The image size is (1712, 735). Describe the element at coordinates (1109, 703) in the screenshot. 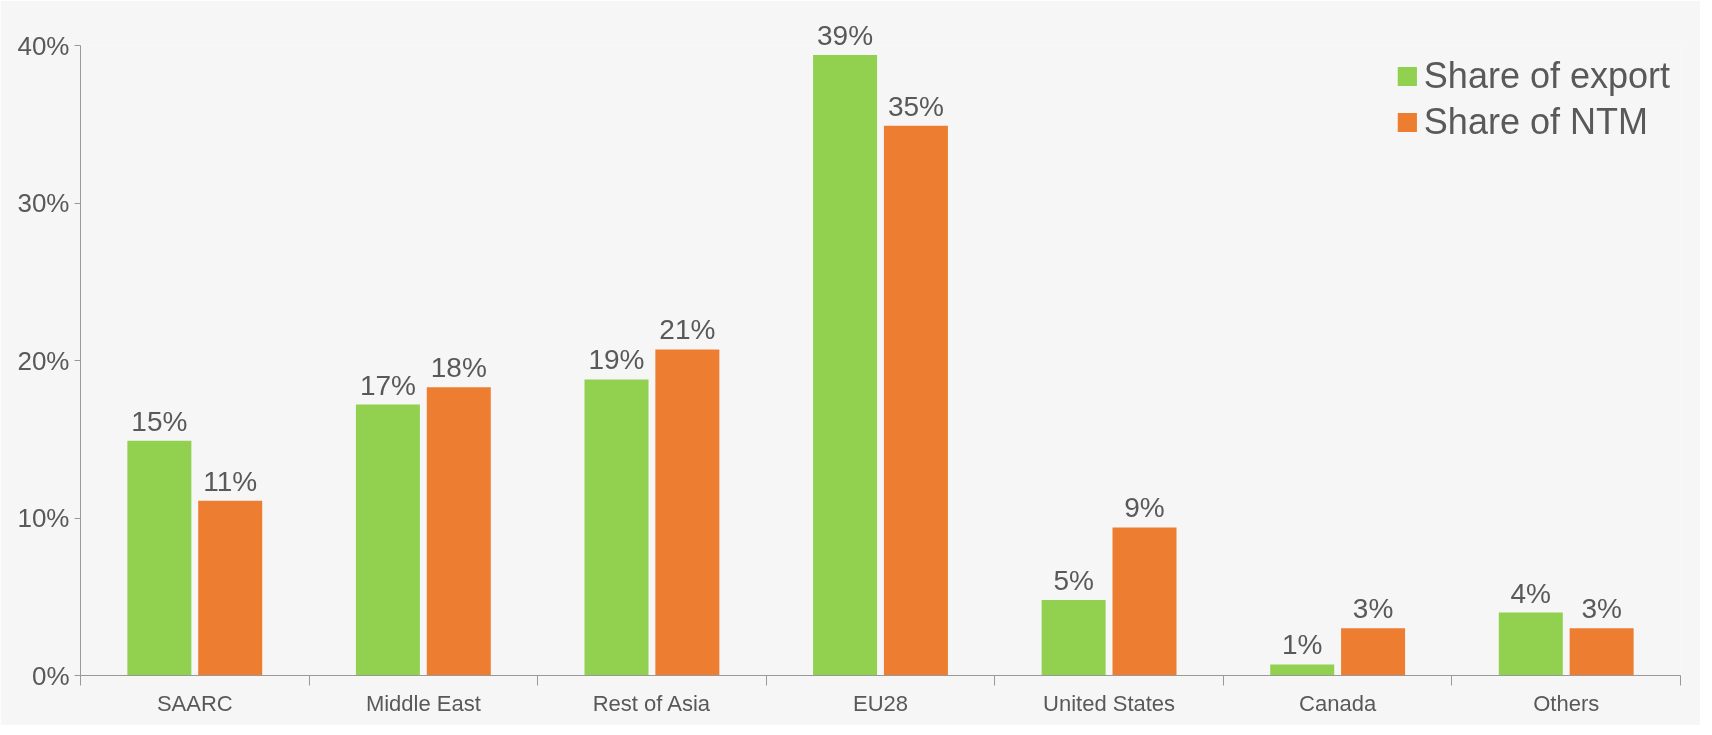

I see `x-tick-label: United States` at that location.